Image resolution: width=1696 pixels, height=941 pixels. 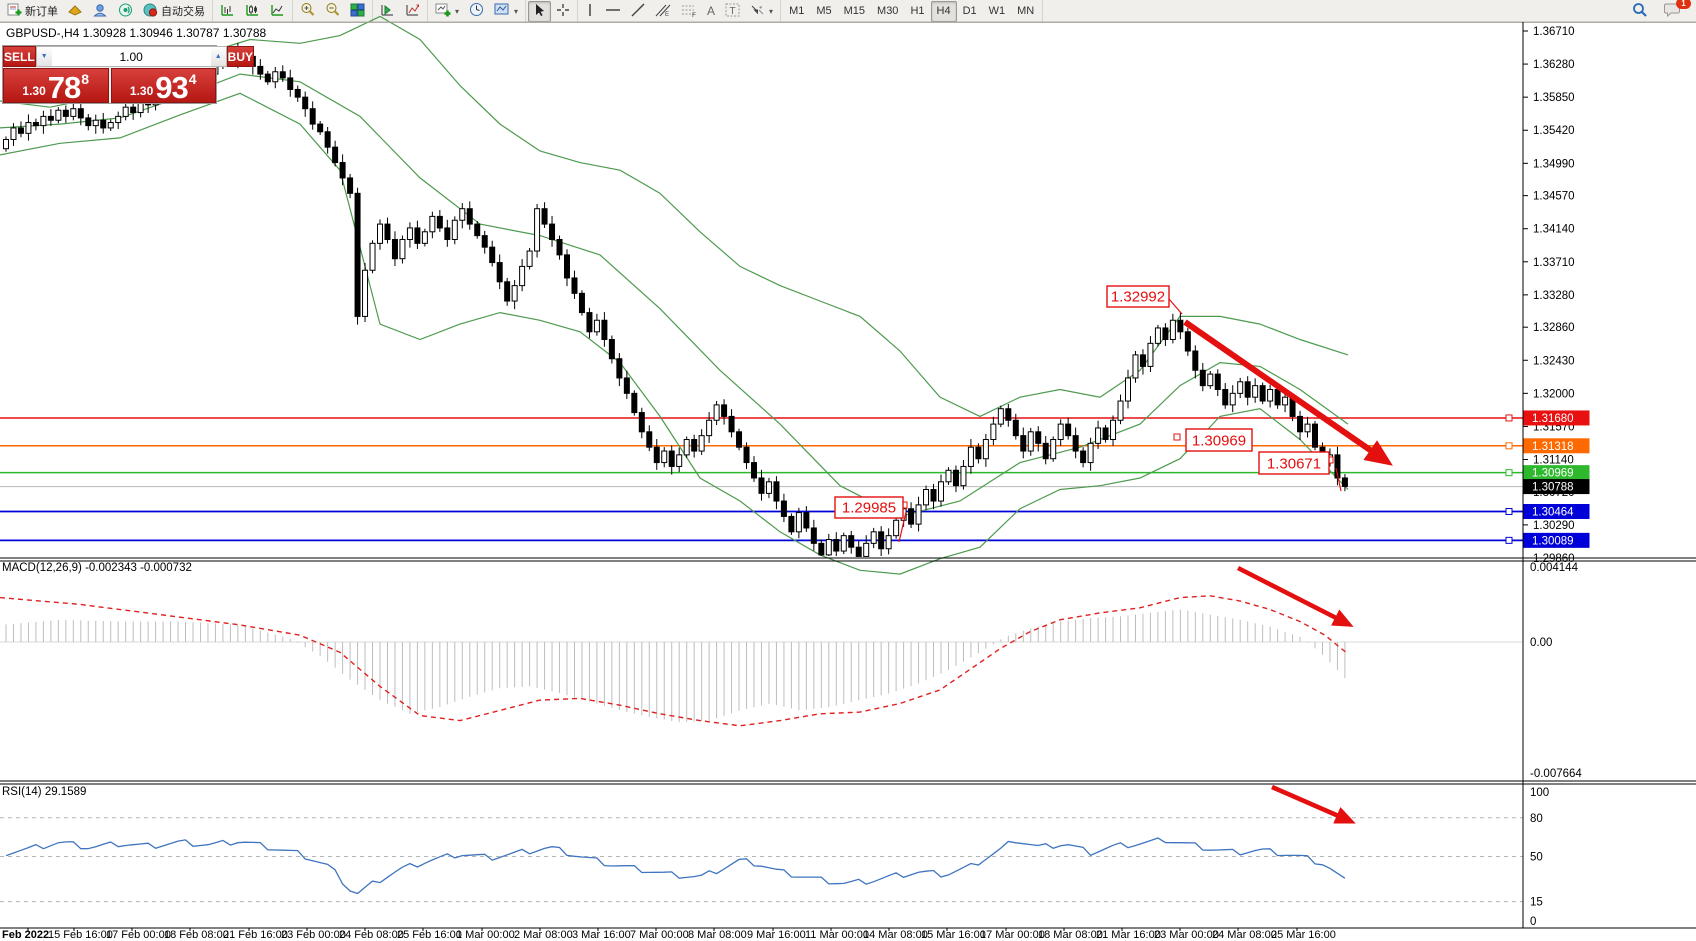 I want to click on tf-mn-button: MN, so click(x=1026, y=11).